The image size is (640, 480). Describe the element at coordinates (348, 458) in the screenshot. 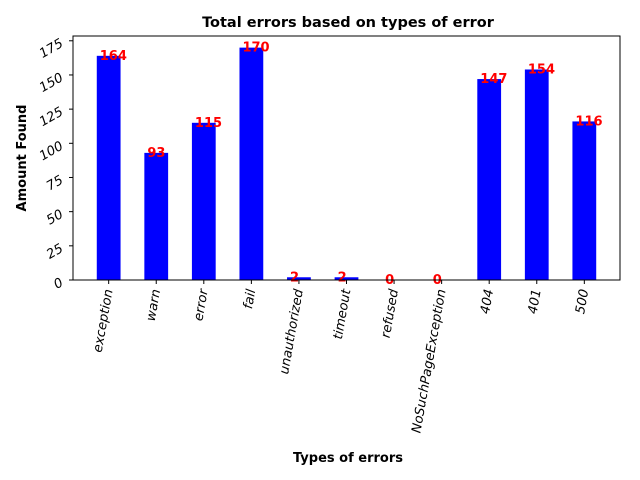

I see `x-axis-label: Types of errors` at that location.